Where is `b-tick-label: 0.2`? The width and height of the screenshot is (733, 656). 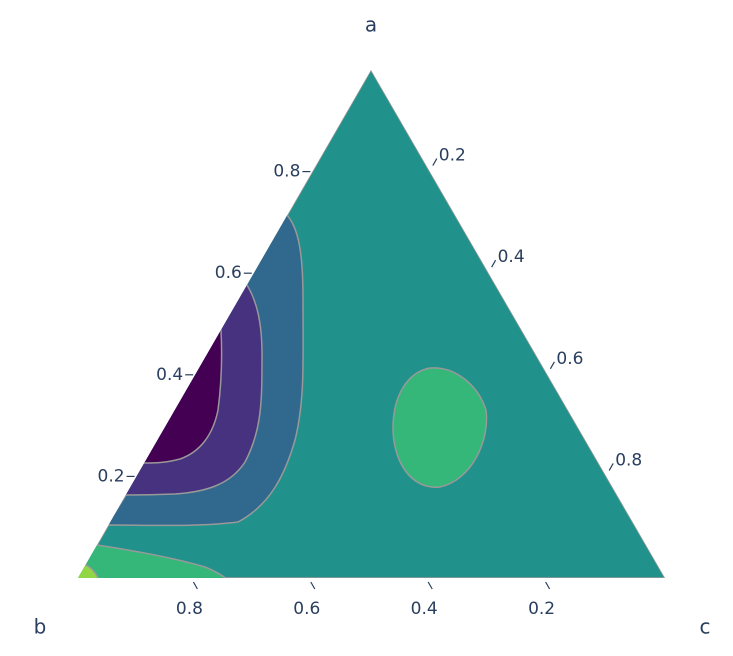 b-tick-label: 0.2 is located at coordinates (541, 609).